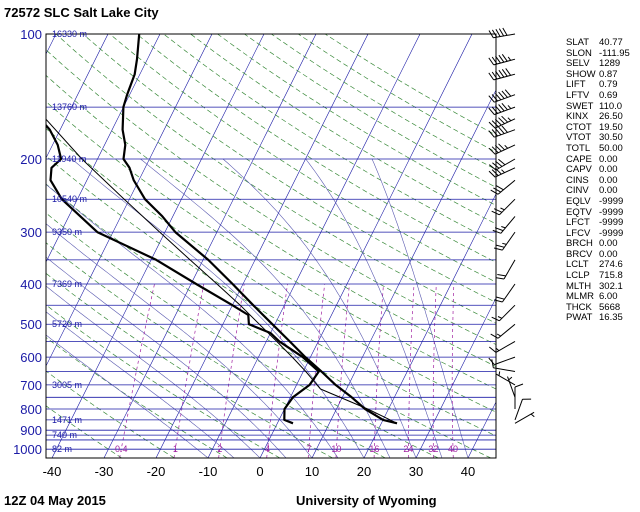 The width and height of the screenshot is (640, 512). I want to click on index-key: EQLV, so click(578, 201).